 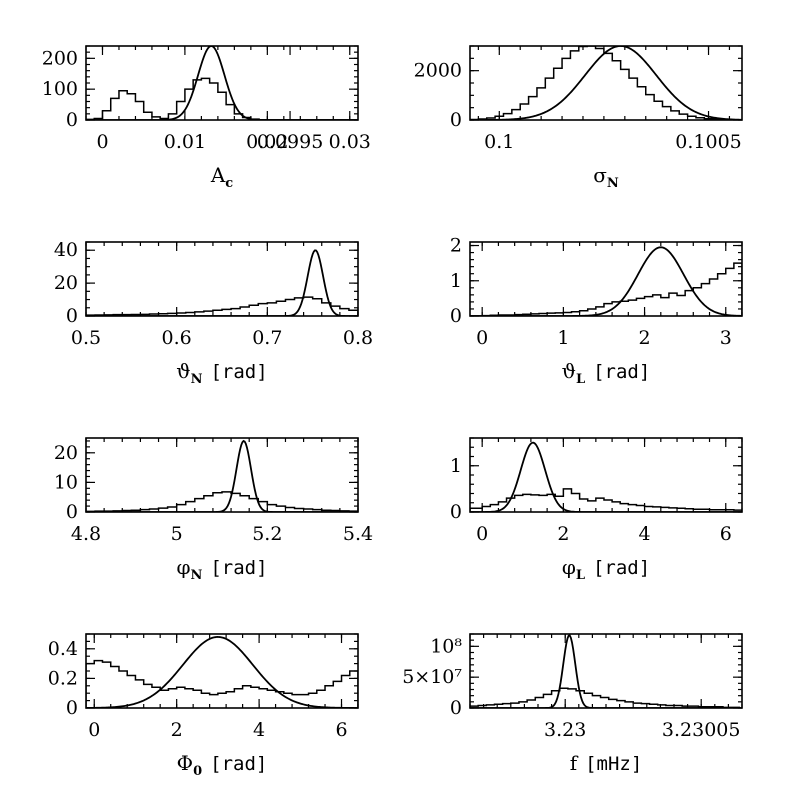 I want to click on panel-phiL: 0 2 4 6 0 1 φL [rad], so click(x=596, y=510).